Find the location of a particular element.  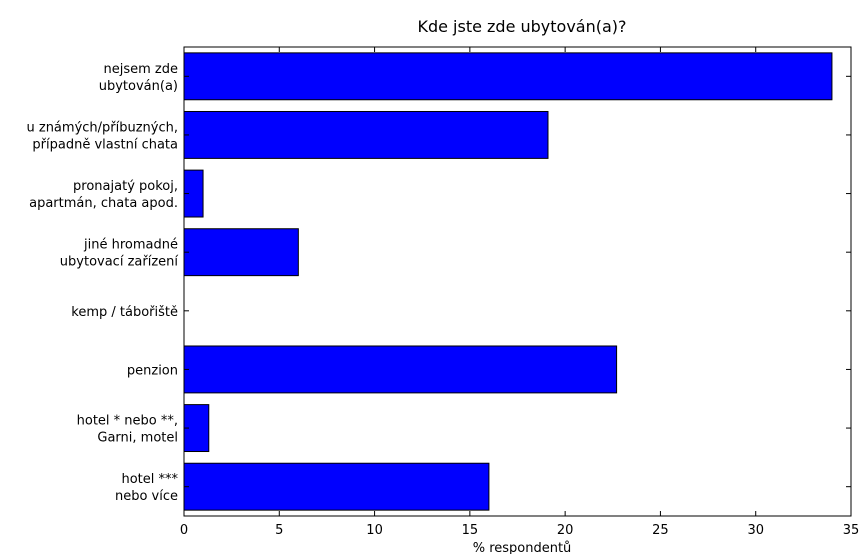

x-tick-label: 35 is located at coordinates (851, 530).